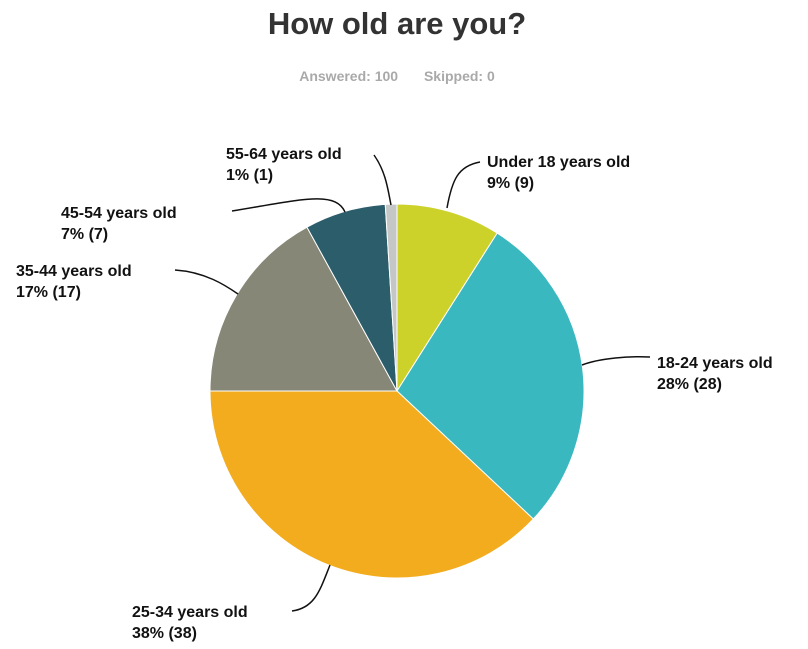 The image size is (808, 649). What do you see at coordinates (558, 162) in the screenshot?
I see `slice-label: Under 18 years old` at bounding box center [558, 162].